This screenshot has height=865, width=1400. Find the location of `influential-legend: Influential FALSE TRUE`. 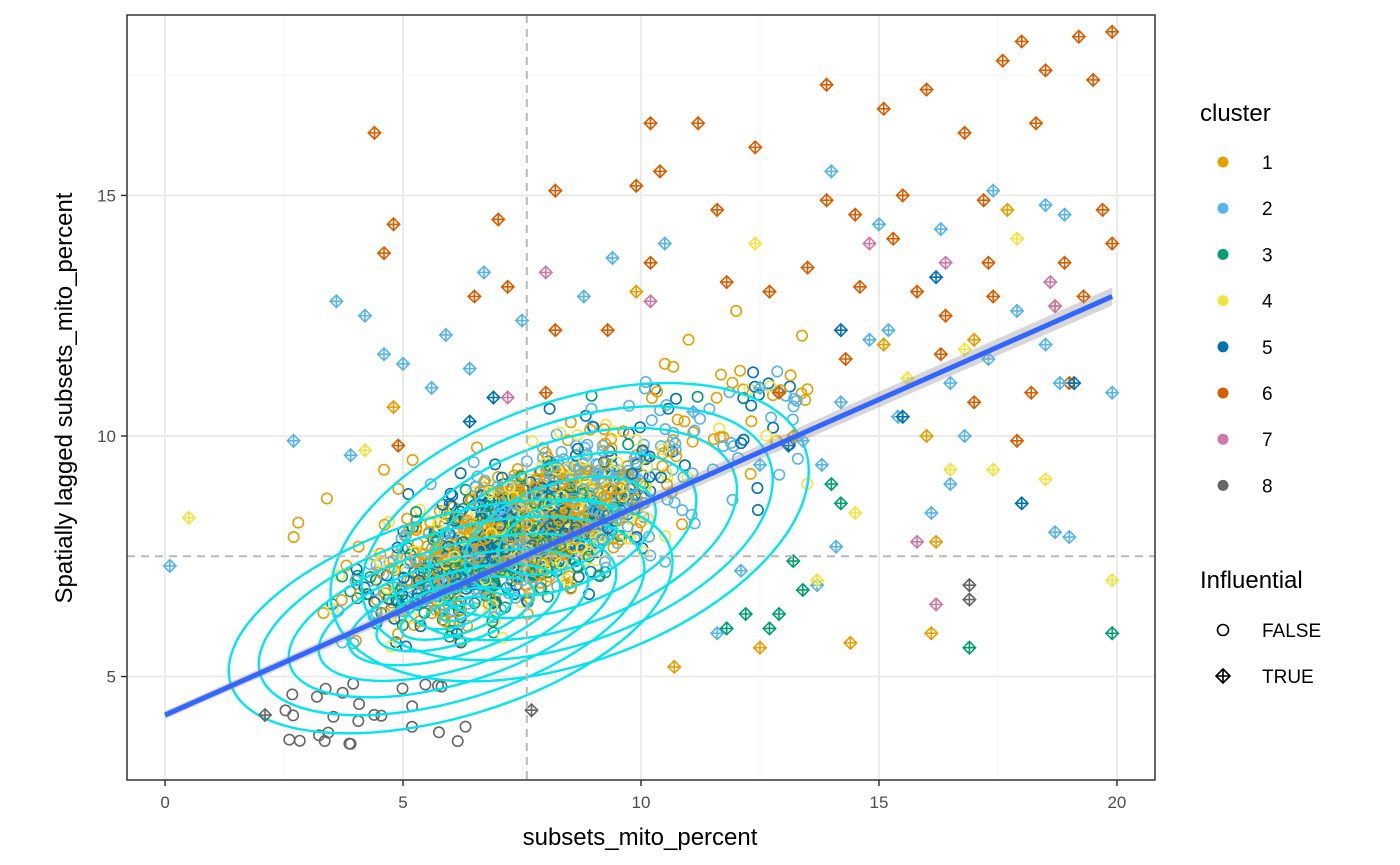

influential-legend: Influential FALSE TRUE is located at coordinates (1260, 627).